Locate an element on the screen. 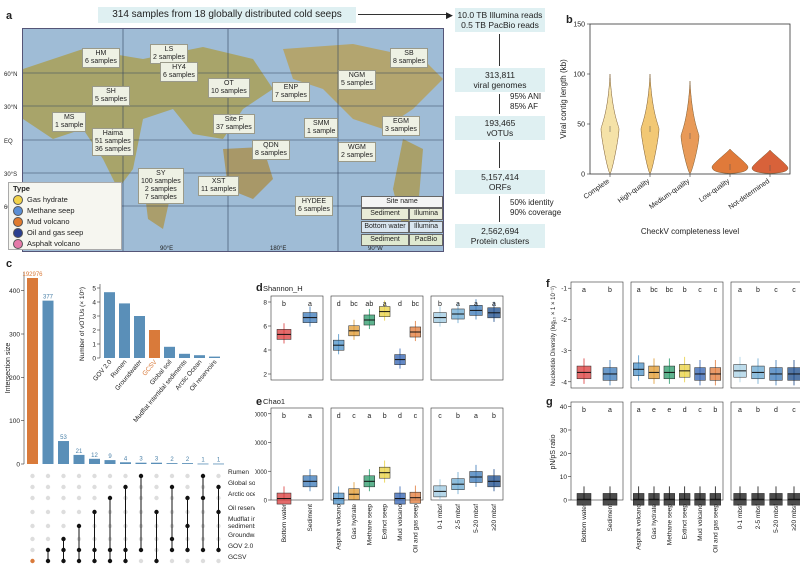  legend-item: Mud volcano is located at coordinates (65, 221).